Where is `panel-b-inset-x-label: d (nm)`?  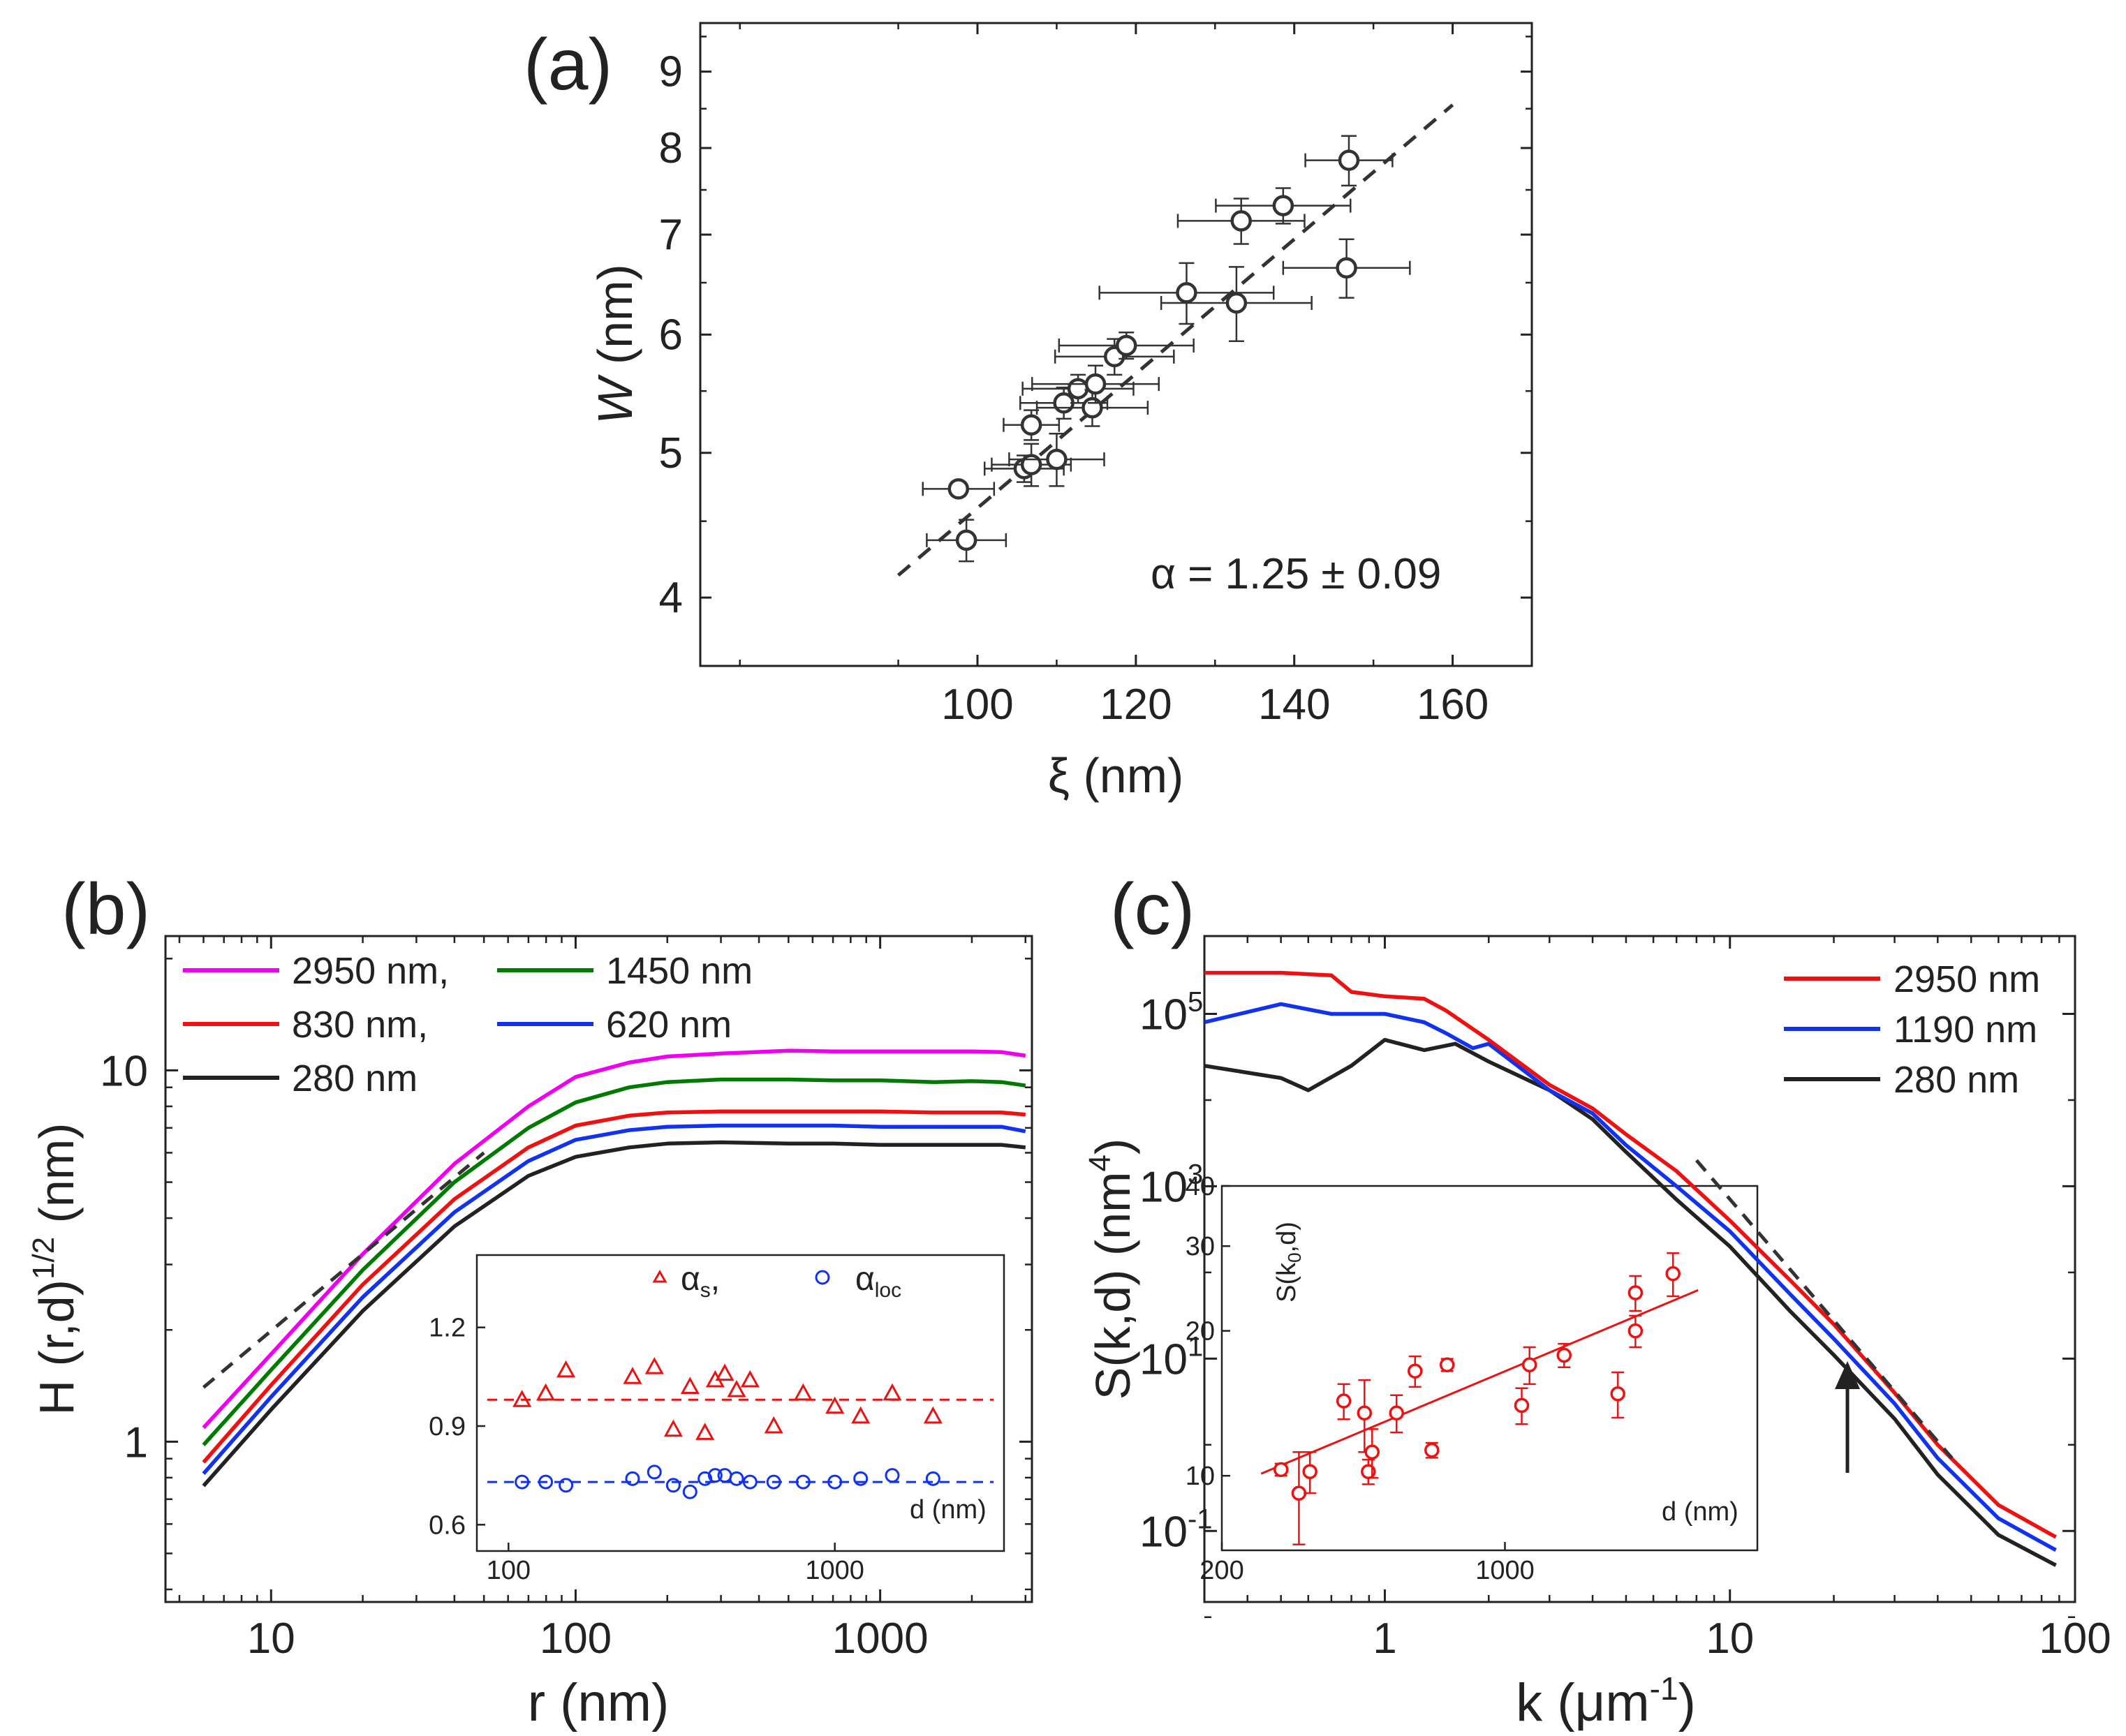
panel-b-inset-x-label: d (nm) is located at coordinates (948, 1509).